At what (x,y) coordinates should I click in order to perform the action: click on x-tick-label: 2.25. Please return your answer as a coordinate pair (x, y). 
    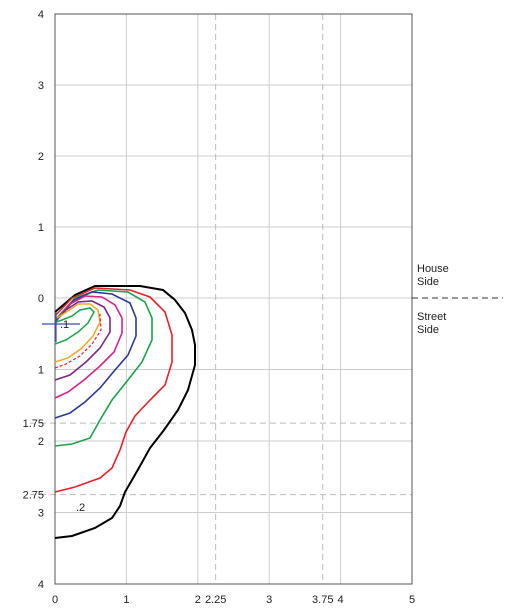
    Looking at the image, I should click on (215, 600).